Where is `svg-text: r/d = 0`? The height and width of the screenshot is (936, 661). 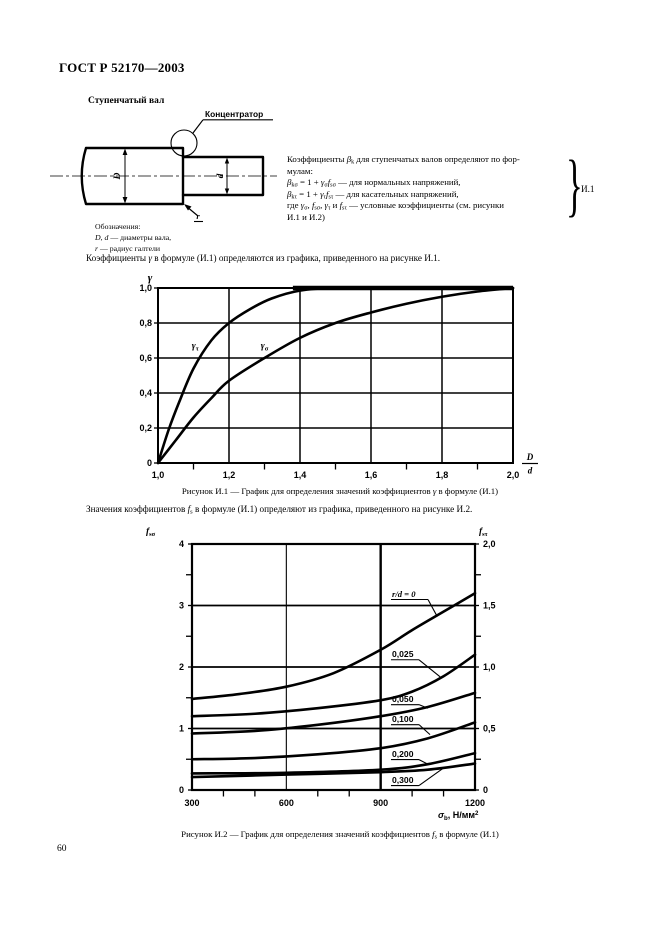
svg-text: r/d = 0 is located at coordinates (404, 594).